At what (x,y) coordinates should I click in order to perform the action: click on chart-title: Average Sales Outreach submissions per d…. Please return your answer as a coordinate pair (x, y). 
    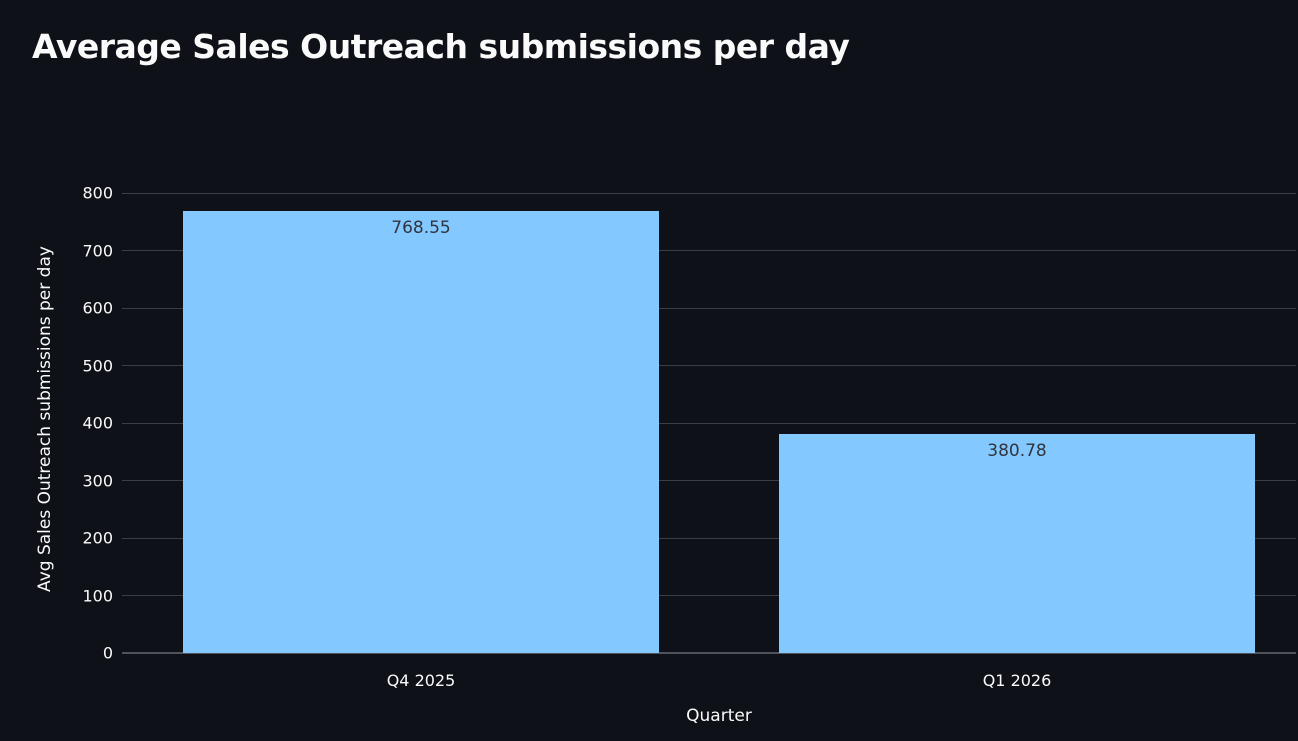
    Looking at the image, I should click on (441, 46).